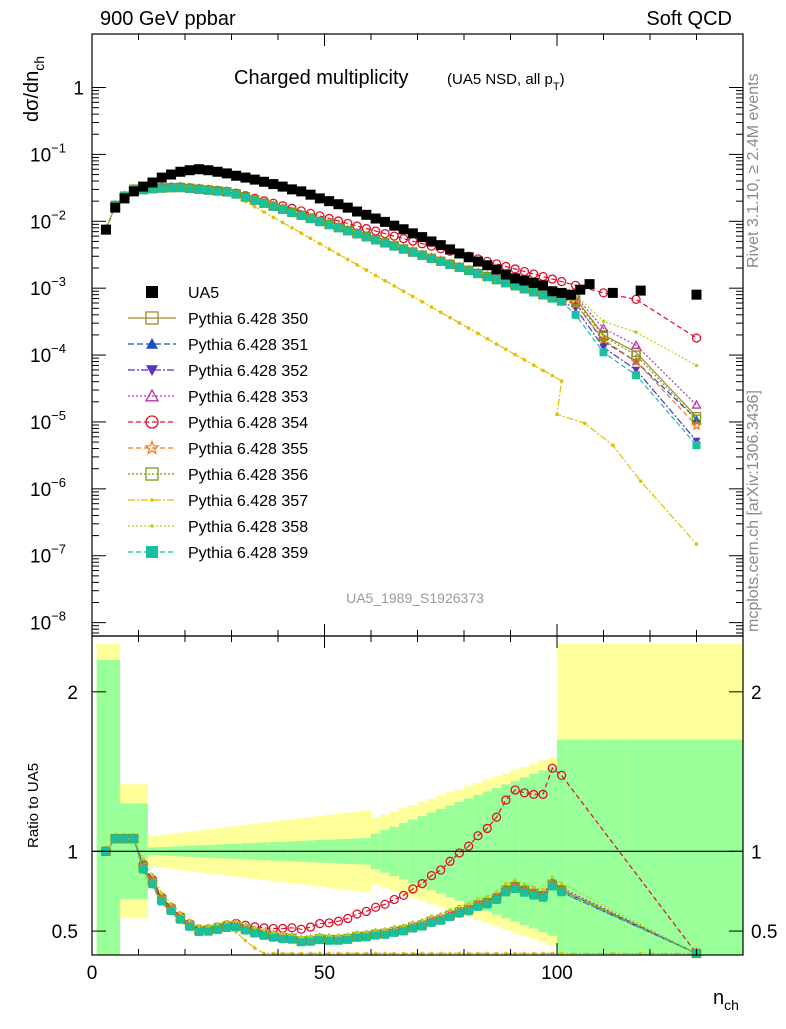  Describe the element at coordinates (168, 19) in the screenshot. I see `header-left: 900 GeV ppbar` at that location.